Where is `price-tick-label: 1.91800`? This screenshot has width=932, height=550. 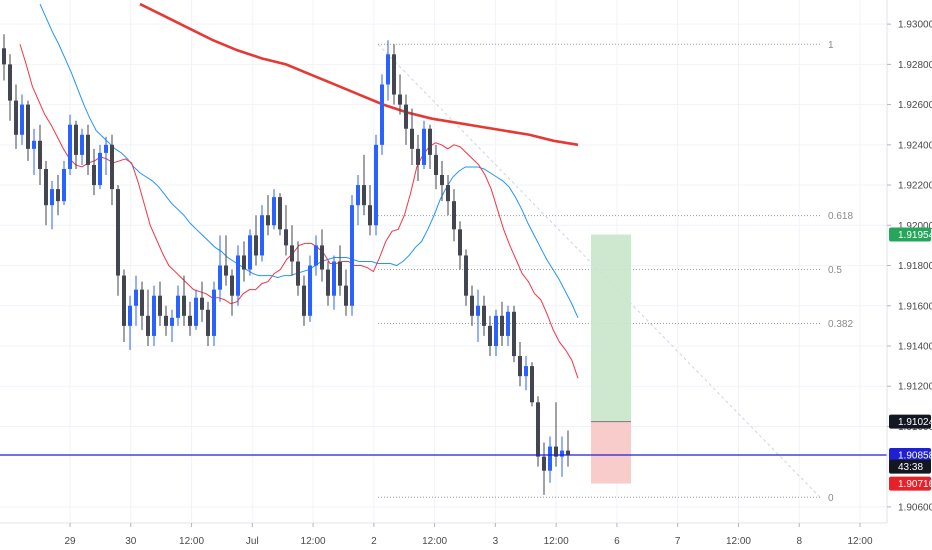
price-tick-label: 1.91800 is located at coordinates (915, 266).